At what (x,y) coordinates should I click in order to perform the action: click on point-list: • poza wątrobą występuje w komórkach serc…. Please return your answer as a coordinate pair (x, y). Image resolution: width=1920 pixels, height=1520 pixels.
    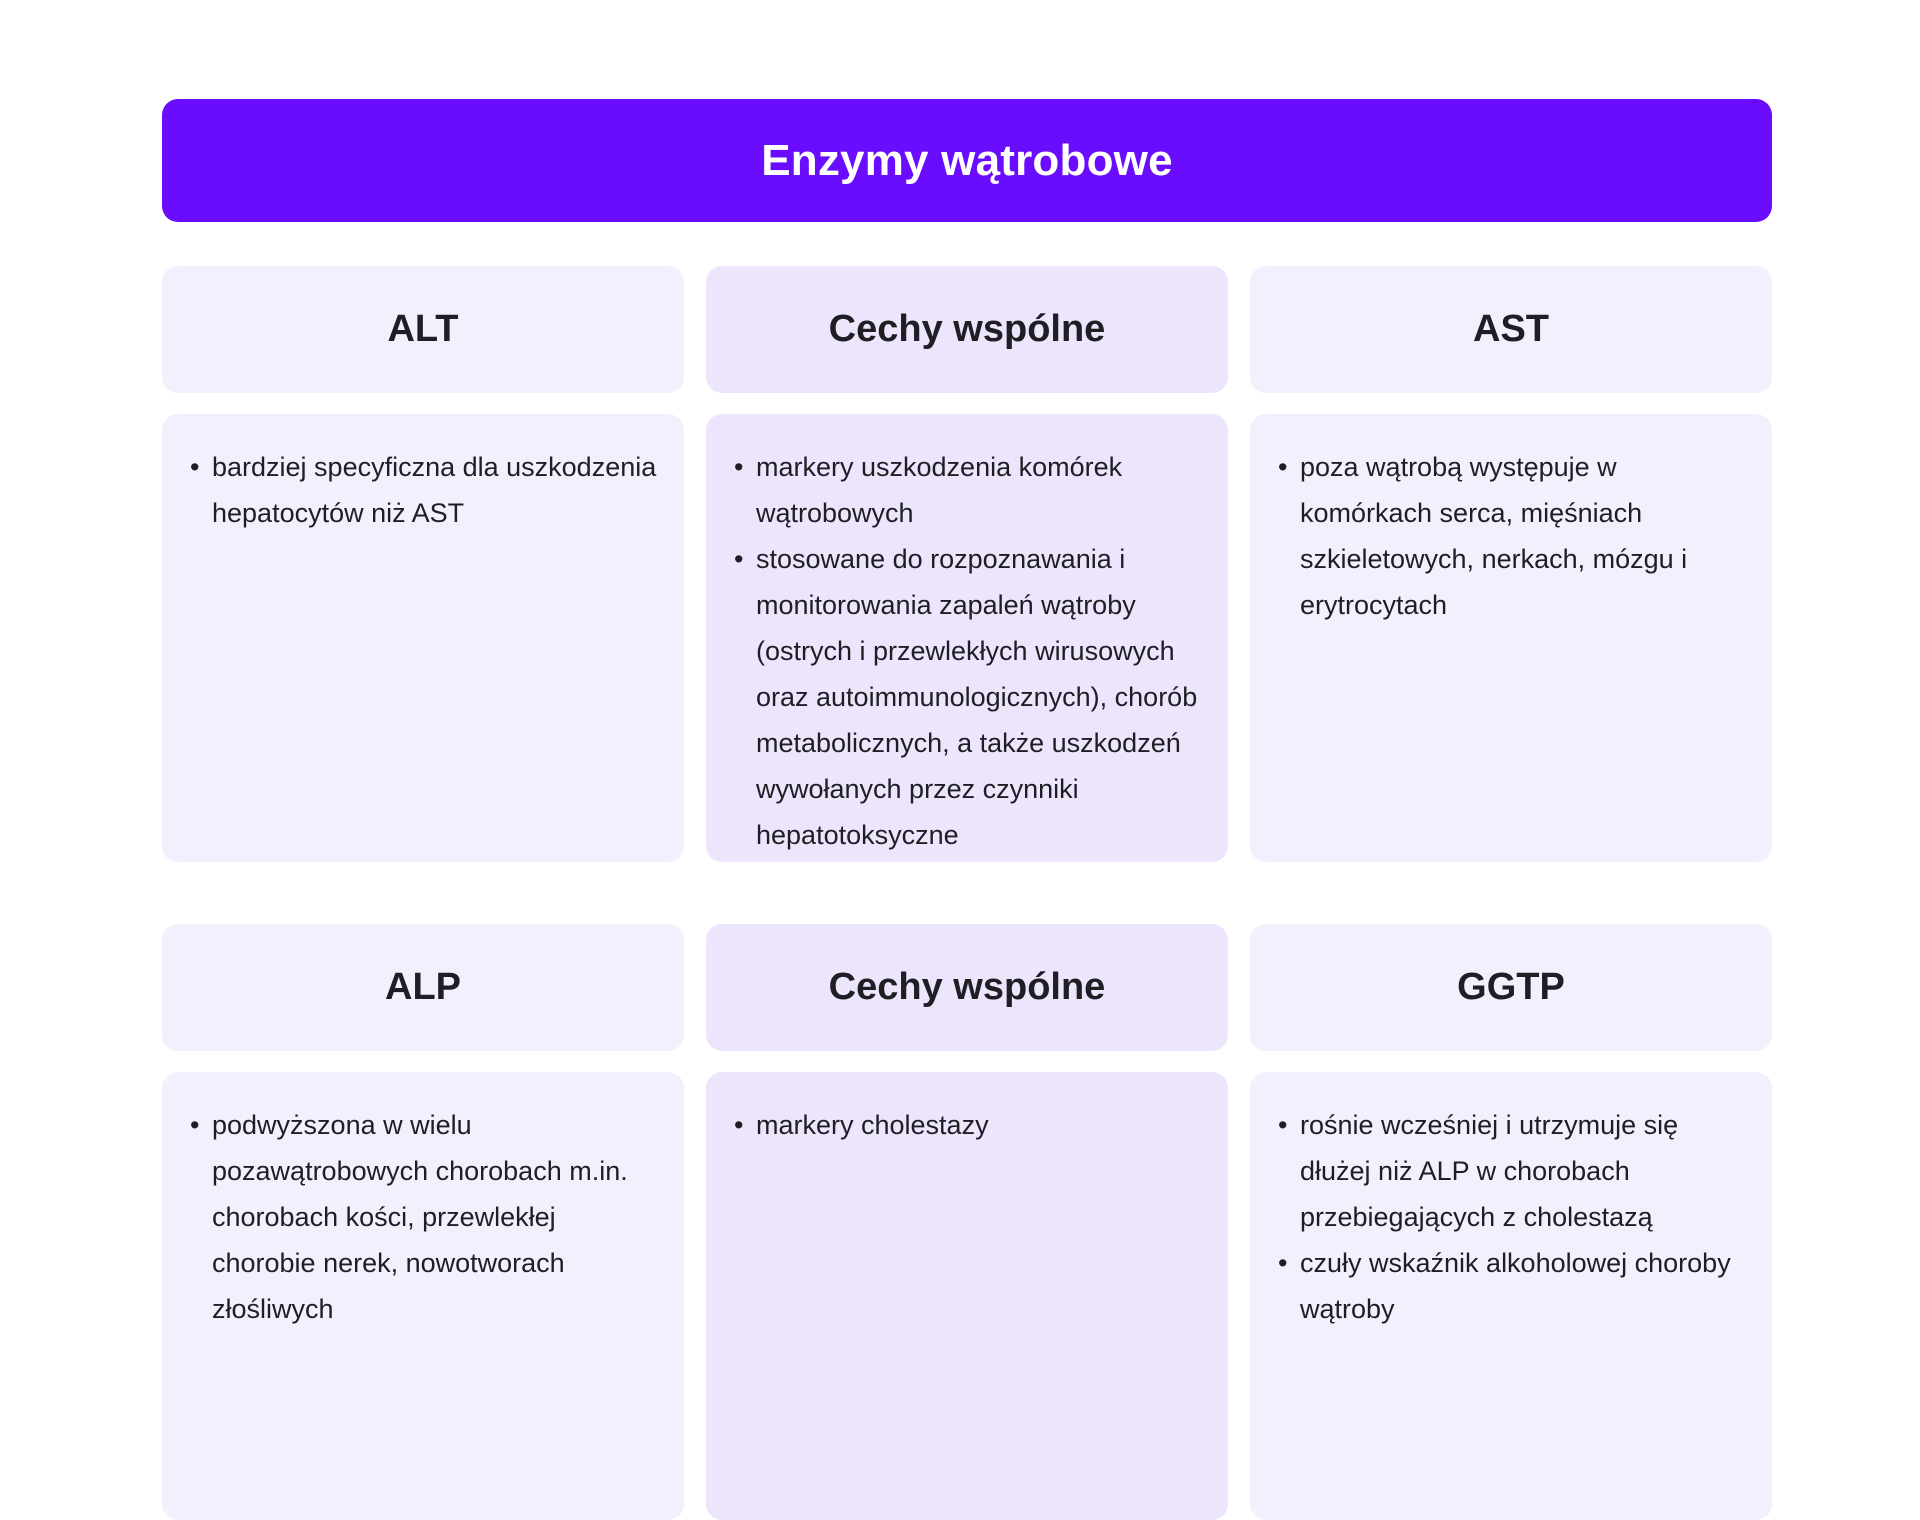
    Looking at the image, I should click on (1512, 536).